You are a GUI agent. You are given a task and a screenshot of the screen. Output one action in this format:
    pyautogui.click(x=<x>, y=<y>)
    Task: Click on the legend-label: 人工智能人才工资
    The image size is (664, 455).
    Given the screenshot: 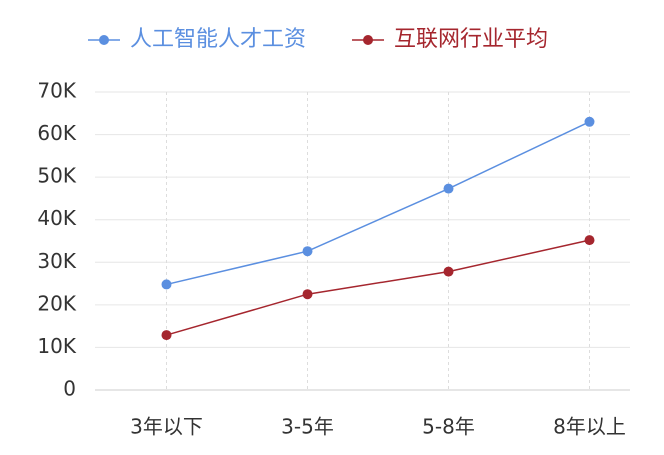 What is the action you would take?
    pyautogui.click(x=218, y=39)
    